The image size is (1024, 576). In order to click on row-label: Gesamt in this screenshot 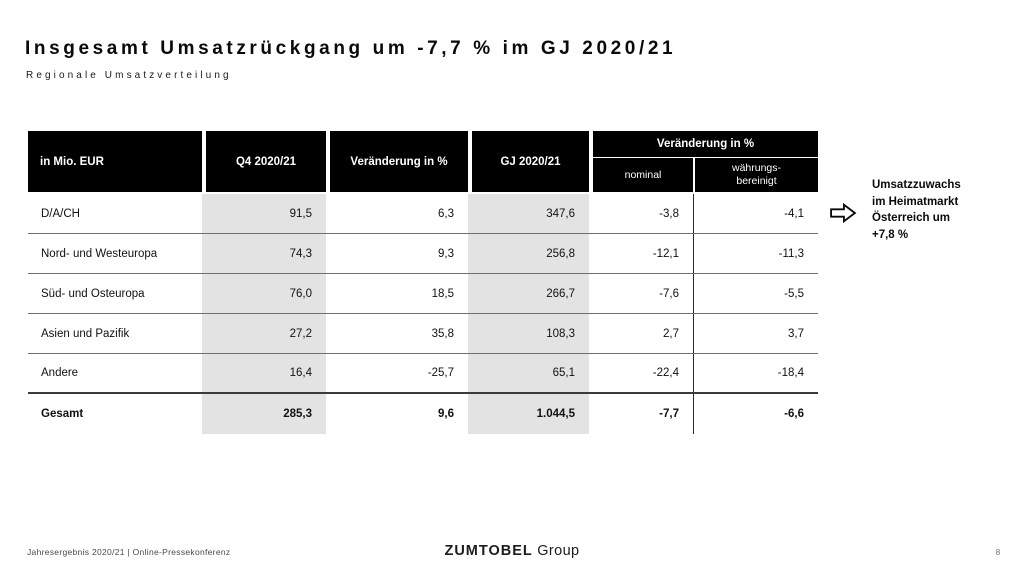, I will do `click(62, 414)`.